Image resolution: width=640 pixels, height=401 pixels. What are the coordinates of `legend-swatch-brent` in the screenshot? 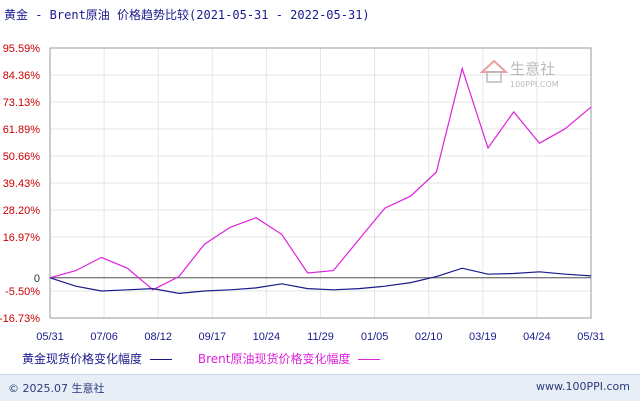 It's located at (369, 359).